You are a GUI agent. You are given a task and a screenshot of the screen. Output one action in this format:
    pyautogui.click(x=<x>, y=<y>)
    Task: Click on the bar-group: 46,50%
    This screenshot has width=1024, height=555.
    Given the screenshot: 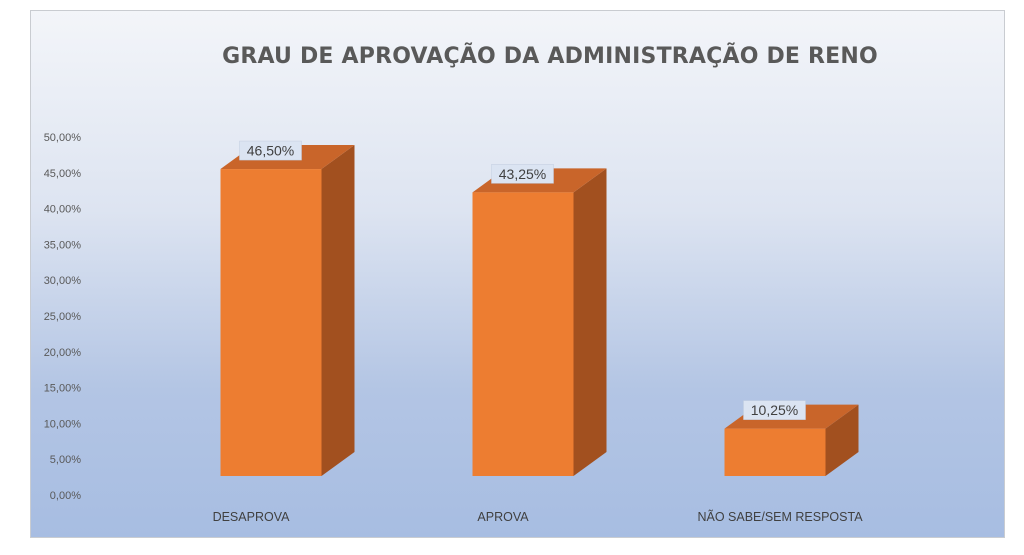 What is the action you would take?
    pyautogui.click(x=287, y=308)
    